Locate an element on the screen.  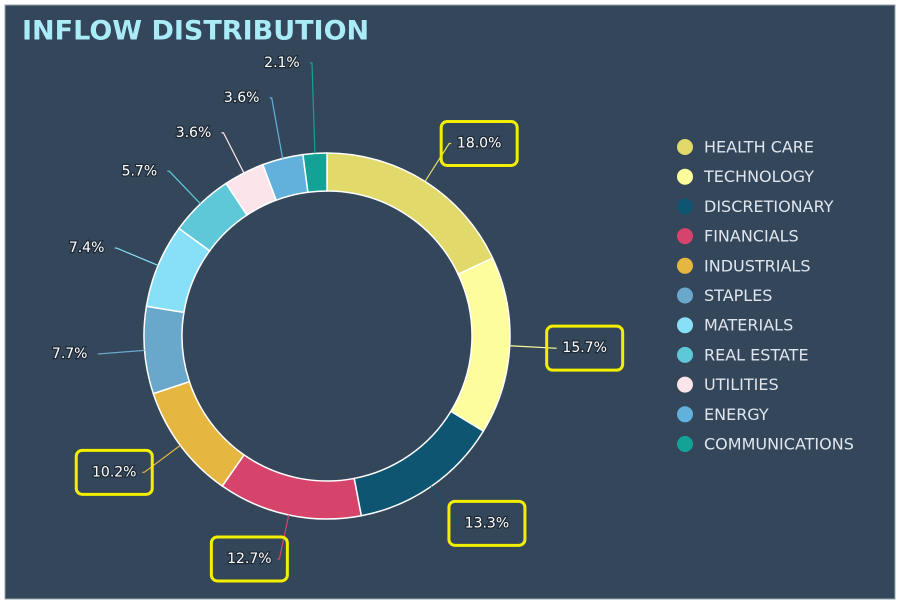
data-label: 10.2% is located at coordinates (114, 472).